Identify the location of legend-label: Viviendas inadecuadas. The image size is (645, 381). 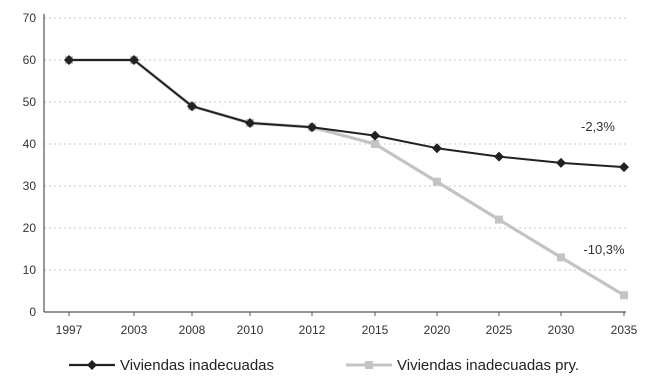
(197, 365).